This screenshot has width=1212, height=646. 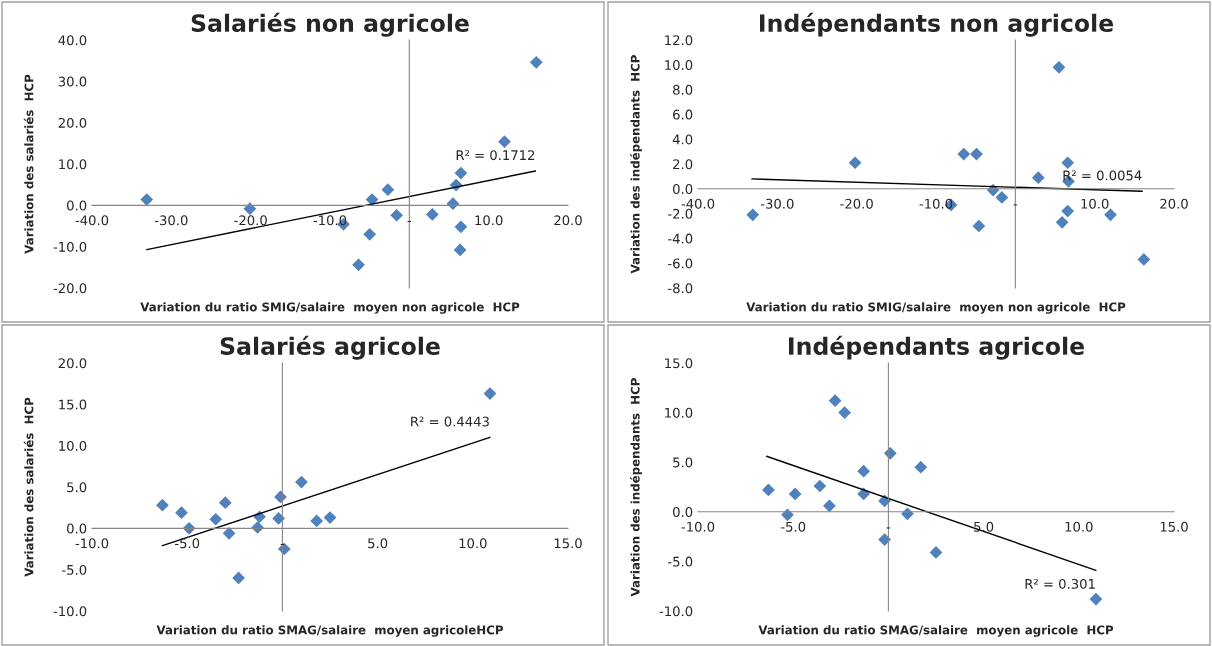 What do you see at coordinates (450, 421) in the screenshot?
I see `annotation: R² = 0.4443` at bounding box center [450, 421].